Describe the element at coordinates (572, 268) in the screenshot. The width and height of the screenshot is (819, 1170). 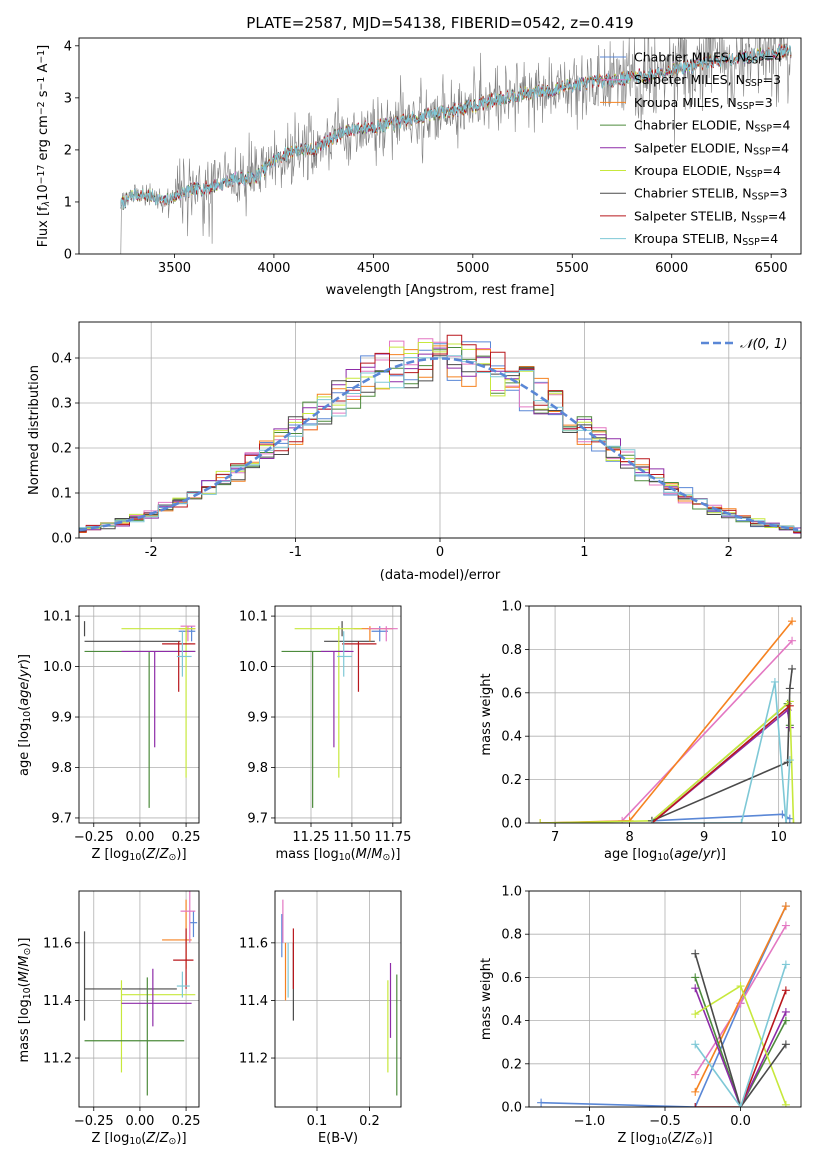
I see `x-tick-label: 5500` at that location.